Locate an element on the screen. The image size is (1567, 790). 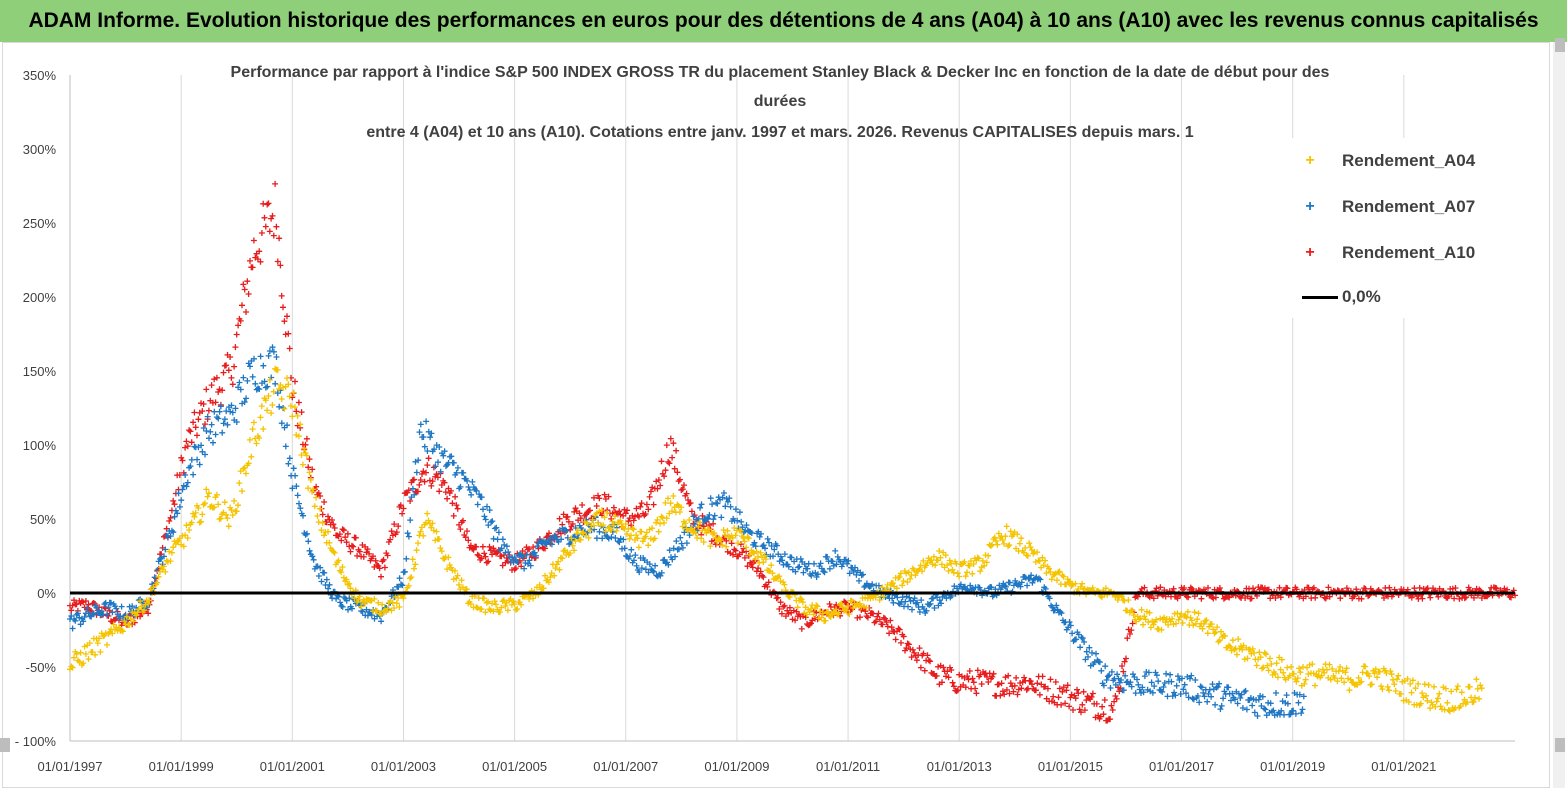
x-tick-label: 01/01/2015 is located at coordinates (1070, 766).